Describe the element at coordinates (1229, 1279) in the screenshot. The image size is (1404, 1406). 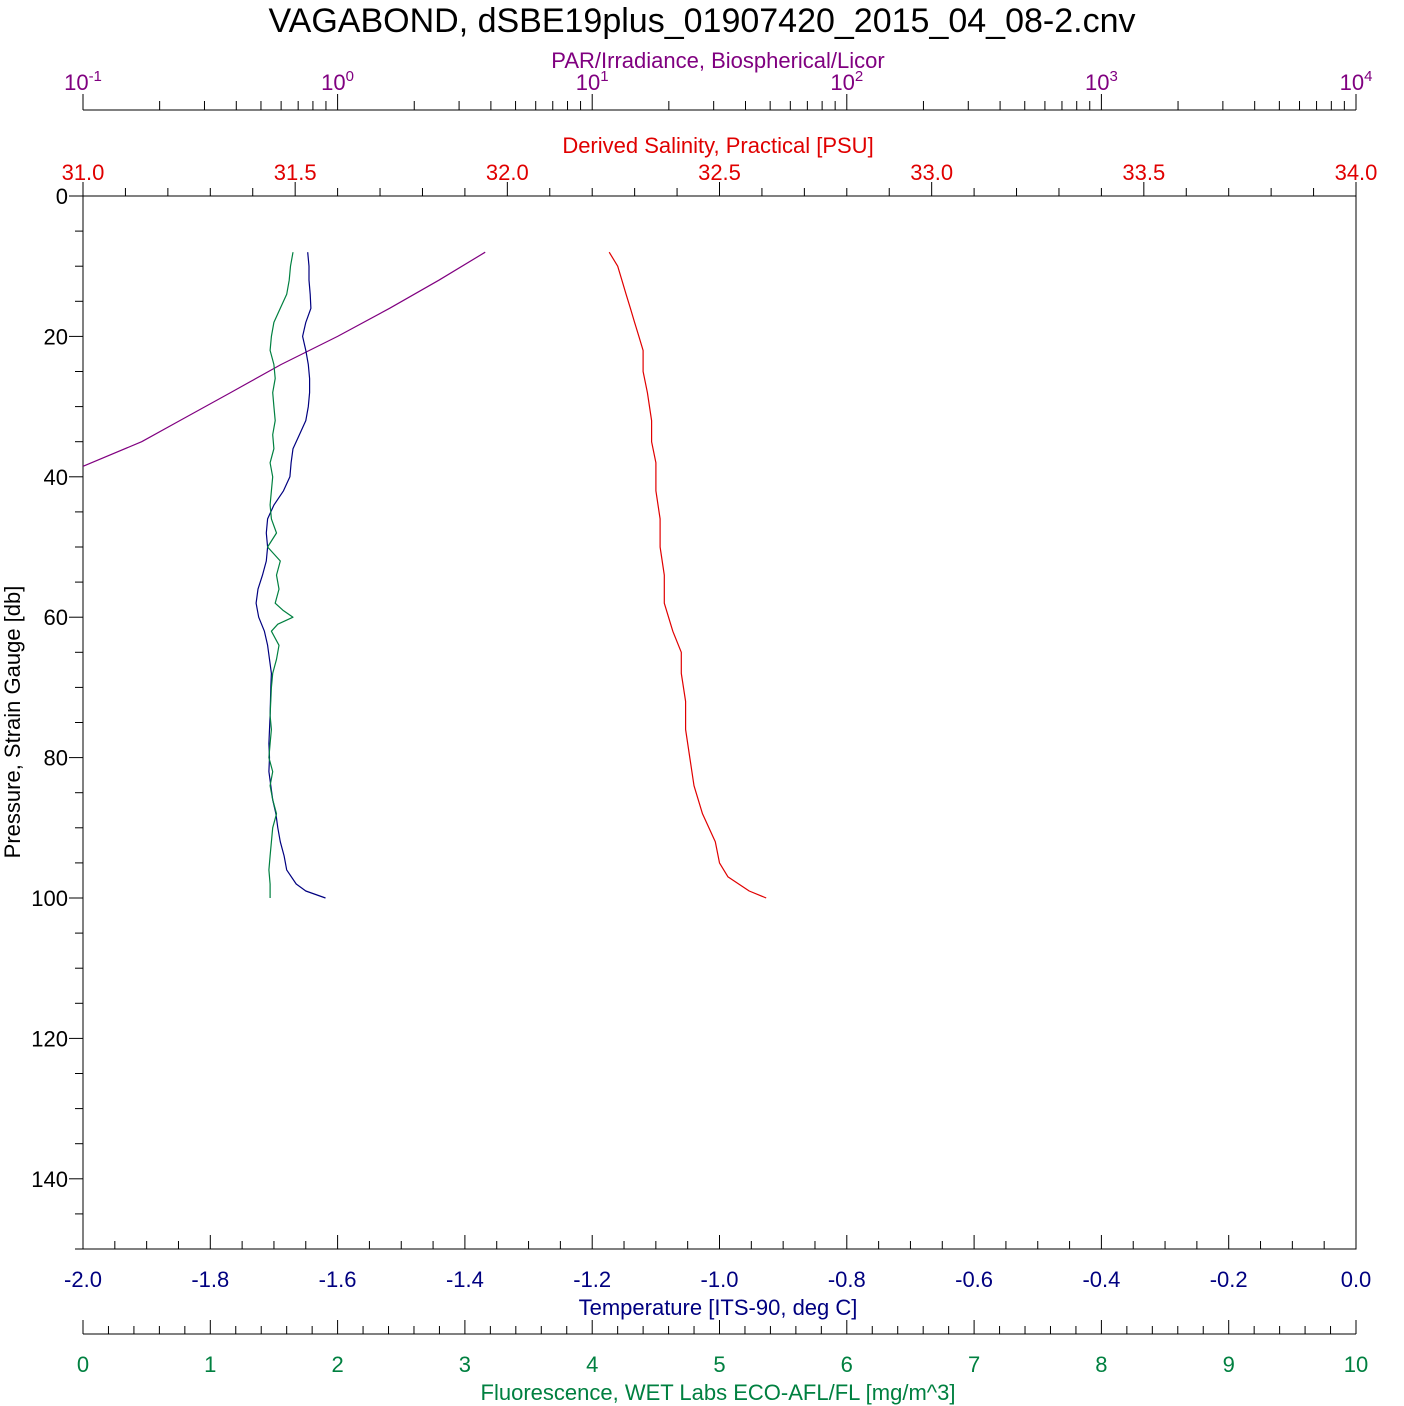
I see `temperature-tick-label: -0.2` at that location.